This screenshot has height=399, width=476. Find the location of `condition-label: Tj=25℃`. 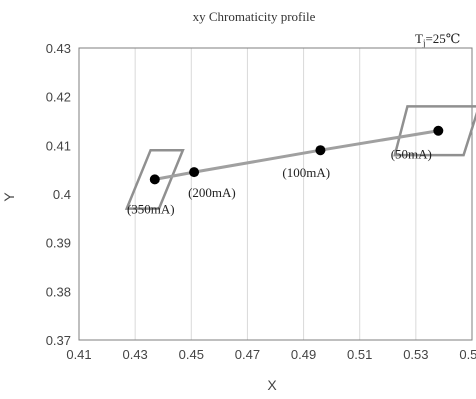

condition-label: Tj=25℃ is located at coordinates (437, 39).